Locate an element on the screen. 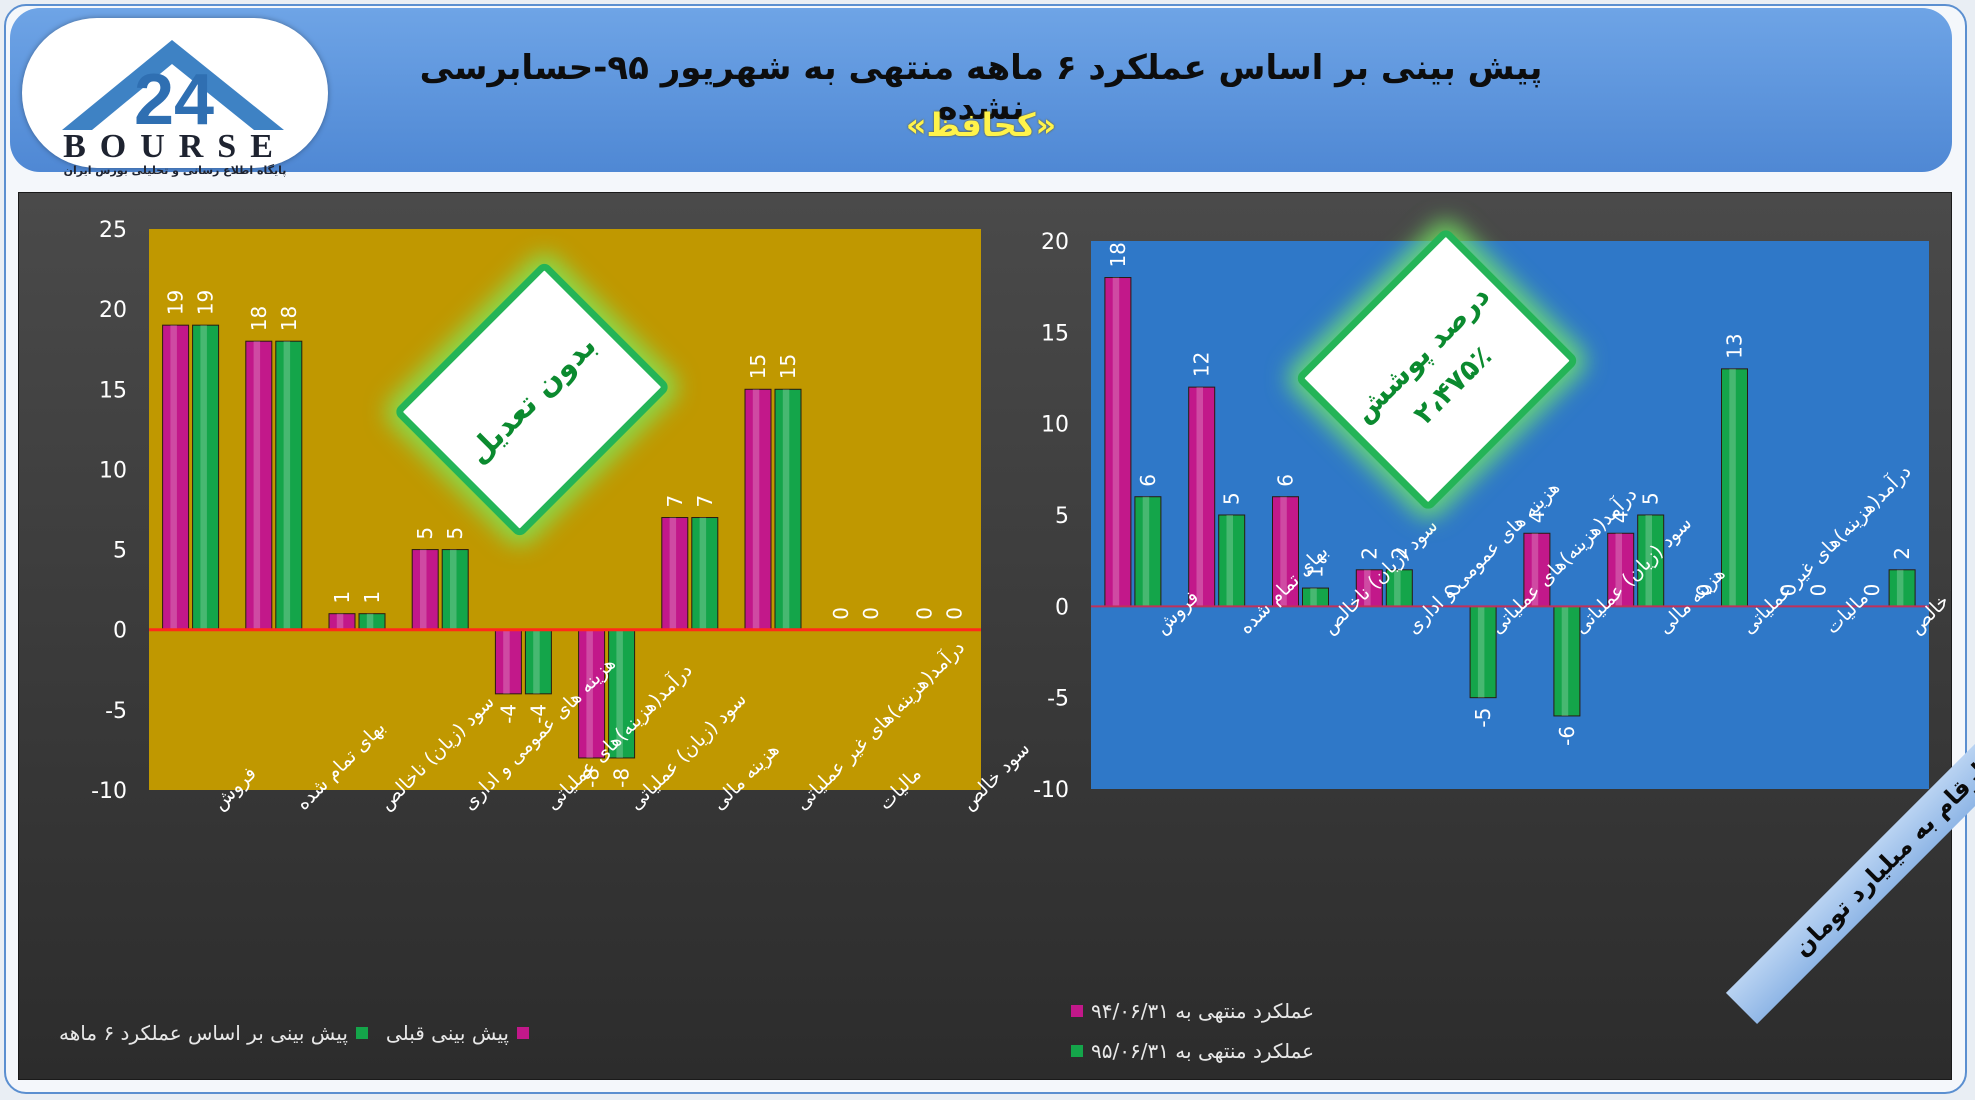 The width and height of the screenshot is (1975, 1100). y-tick-label: -5 is located at coordinates (1058, 699).